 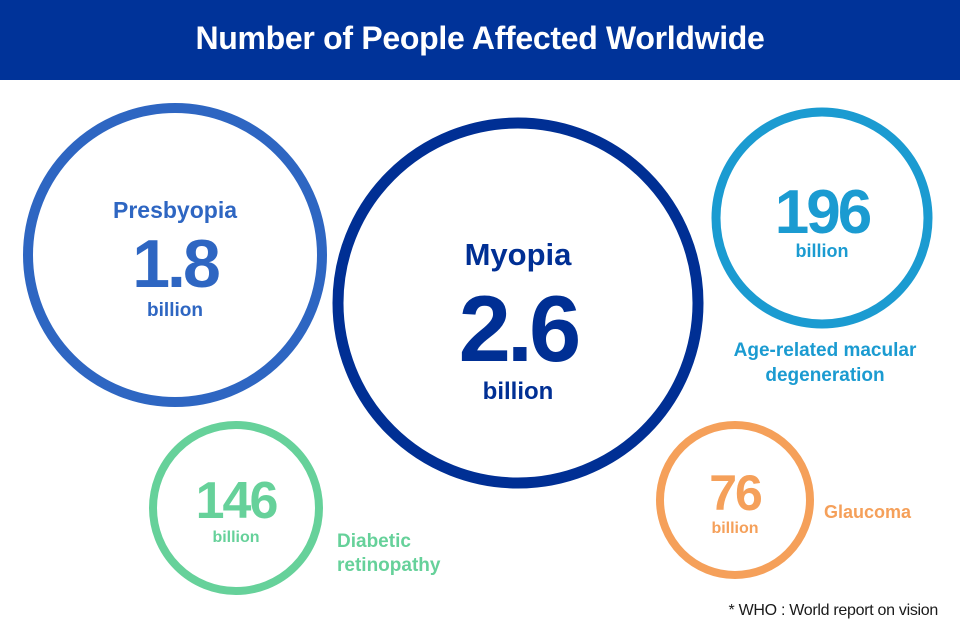 What do you see at coordinates (734, 528) in the screenshot?
I see `bubble-unit-glaucoma: billion` at bounding box center [734, 528].